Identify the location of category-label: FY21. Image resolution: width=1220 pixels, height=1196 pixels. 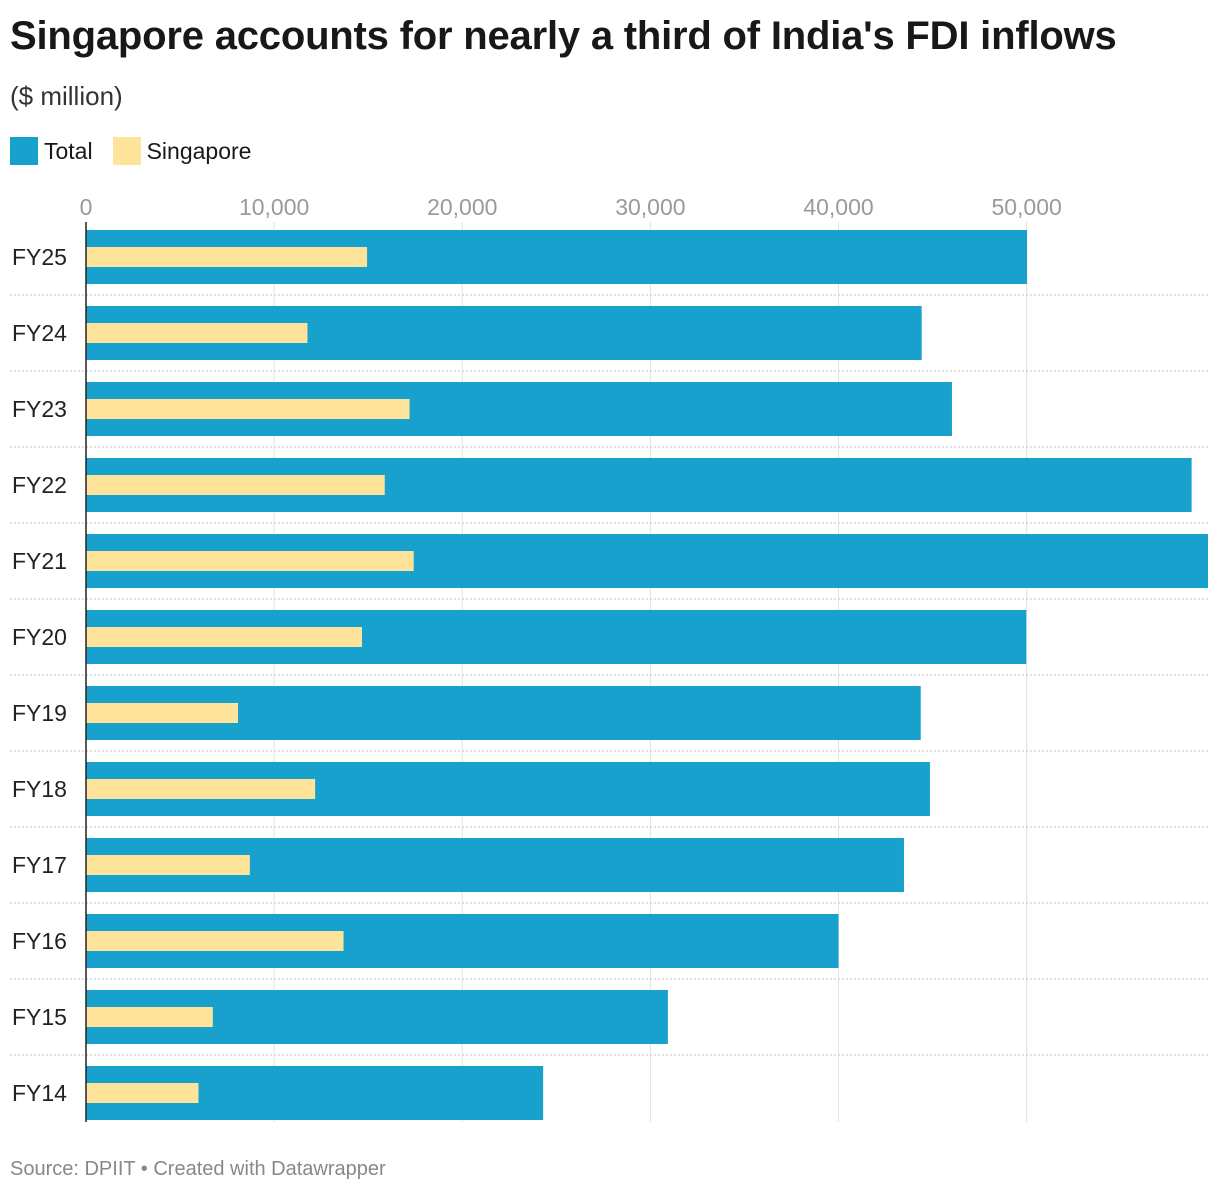
(39, 561).